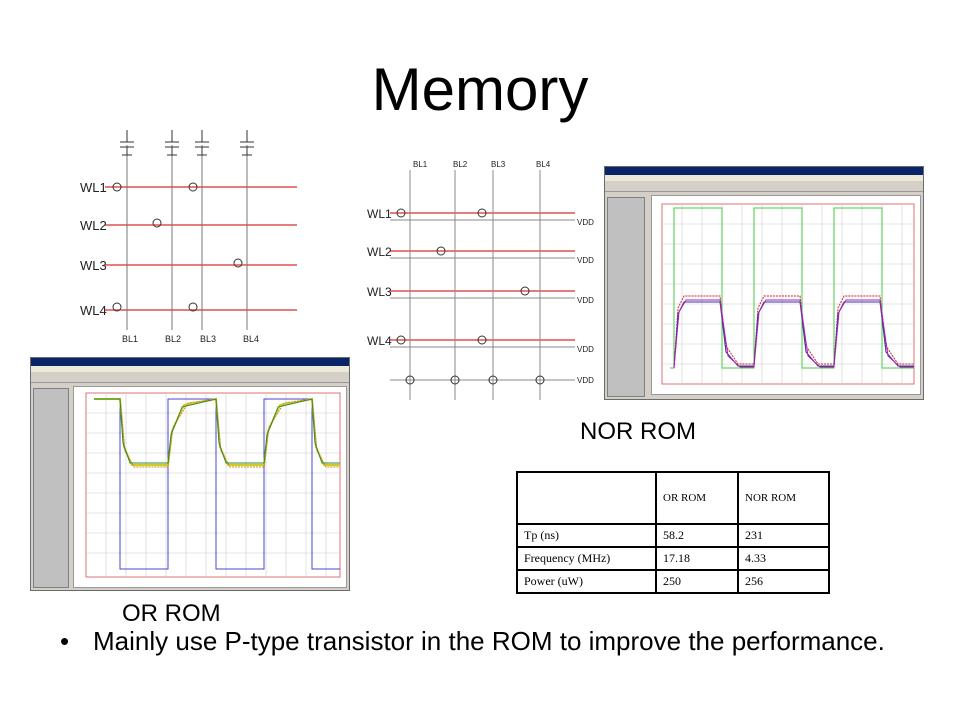 The width and height of the screenshot is (960, 720). What do you see at coordinates (586, 581) in the screenshot?
I see `table-cell: Power (uW)` at bounding box center [586, 581].